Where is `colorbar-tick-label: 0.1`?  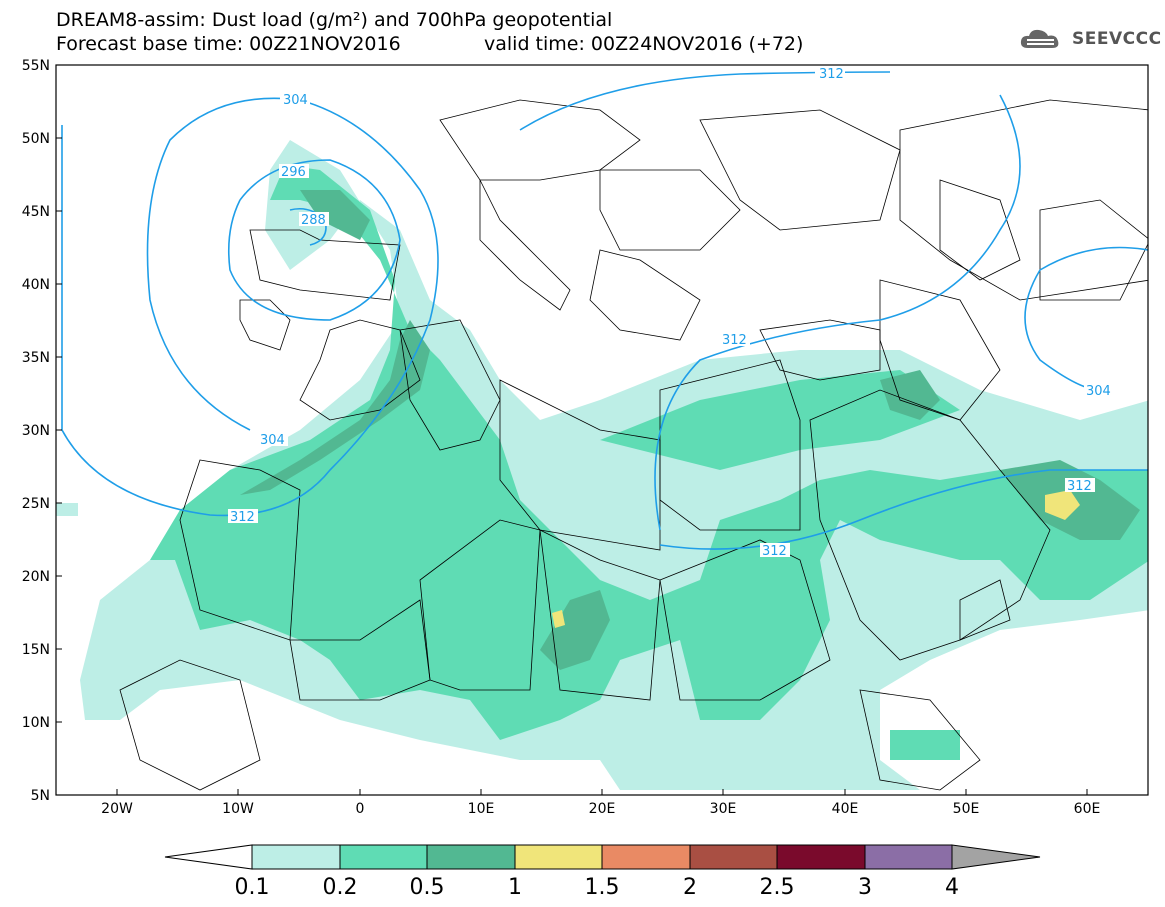
colorbar-tick-label: 0.1 is located at coordinates (252, 887).